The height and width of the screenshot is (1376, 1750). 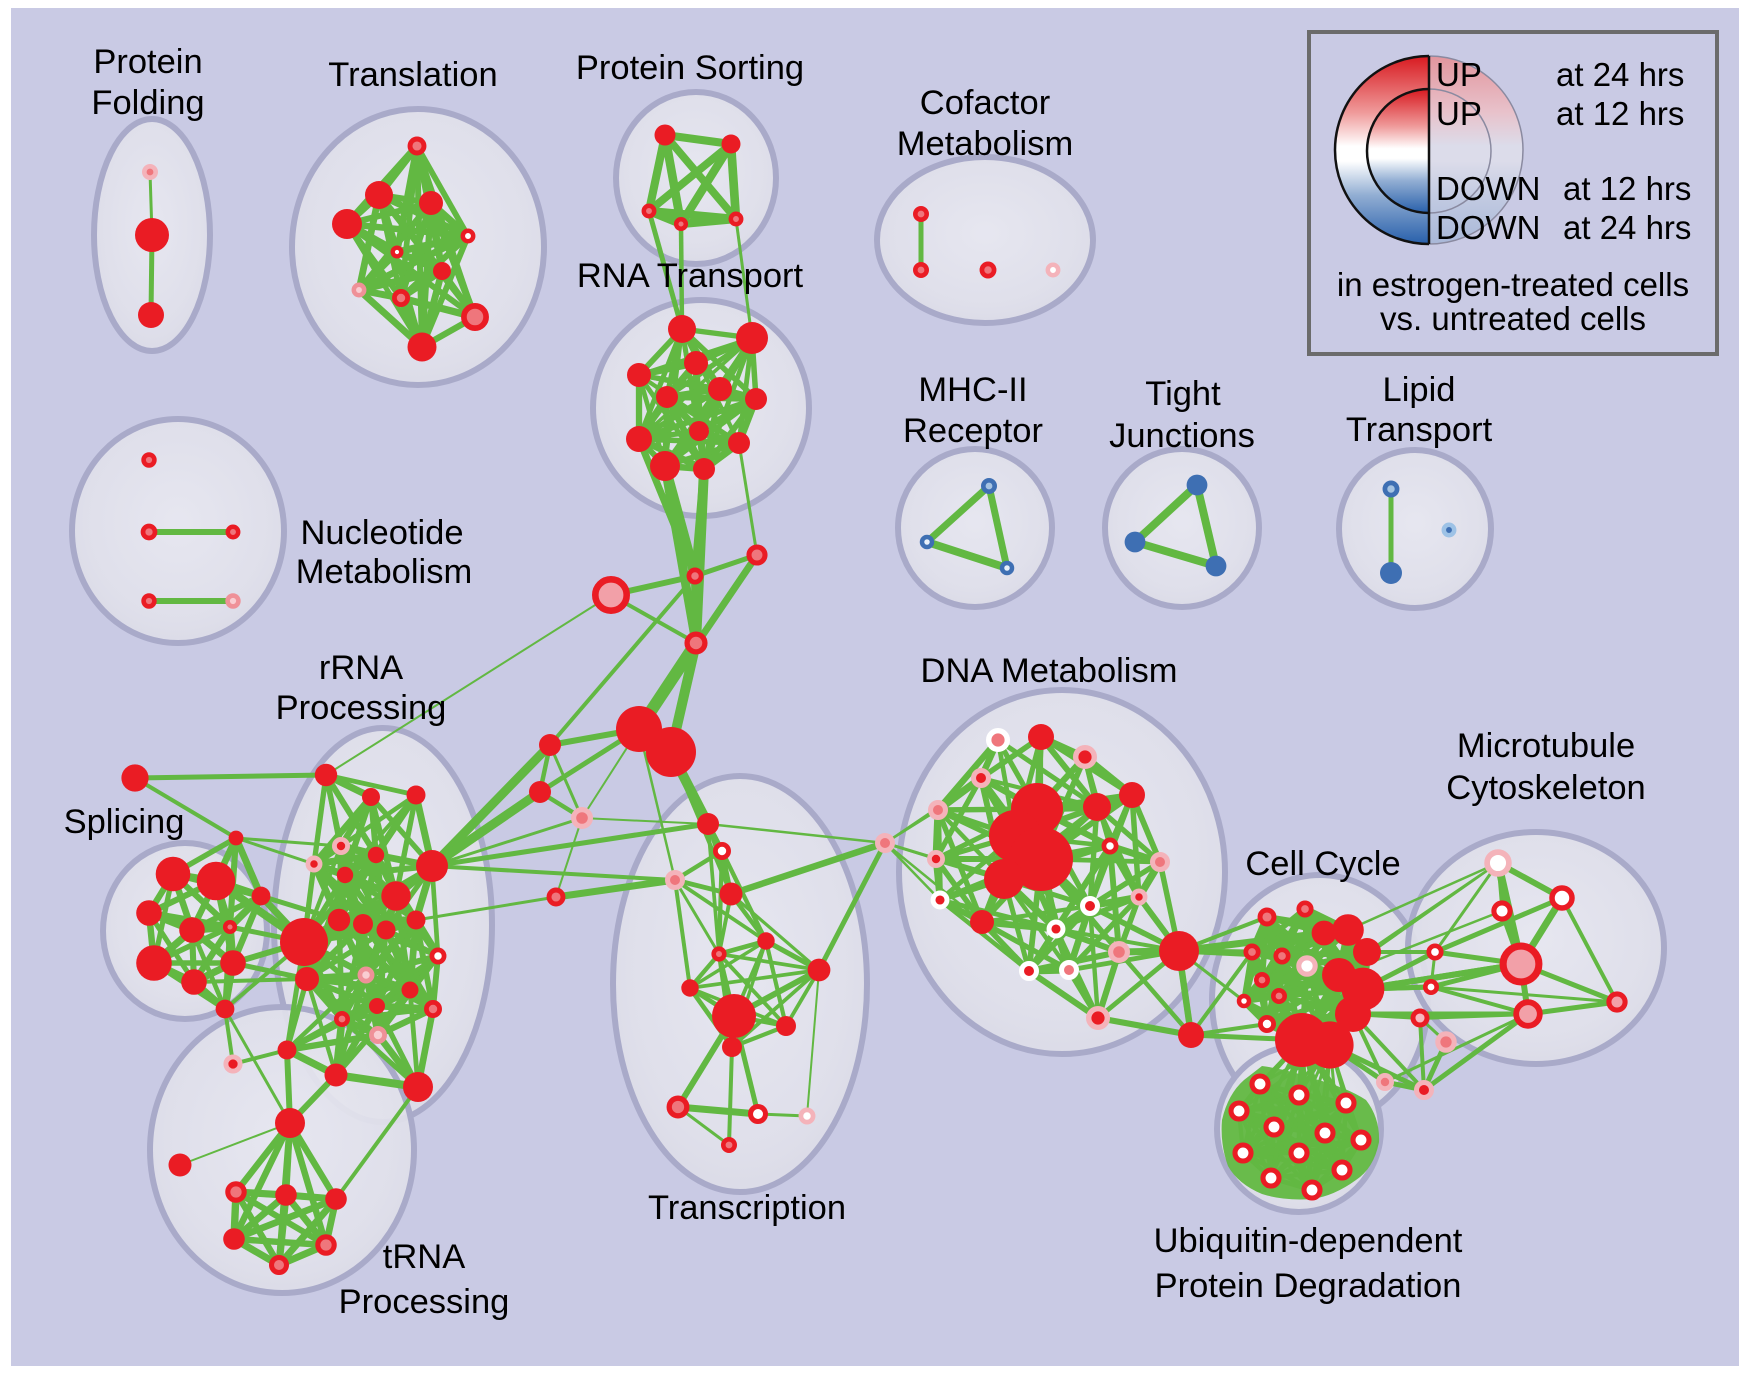 I want to click on svg-text: Ubiquitin-dependent, so click(x=1308, y=1241).